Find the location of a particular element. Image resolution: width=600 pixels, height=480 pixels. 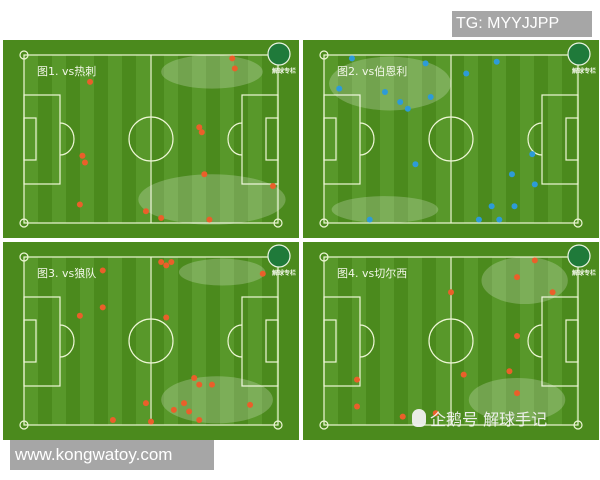

tg-watermark: TG: MYYJJPP is located at coordinates (522, 24).